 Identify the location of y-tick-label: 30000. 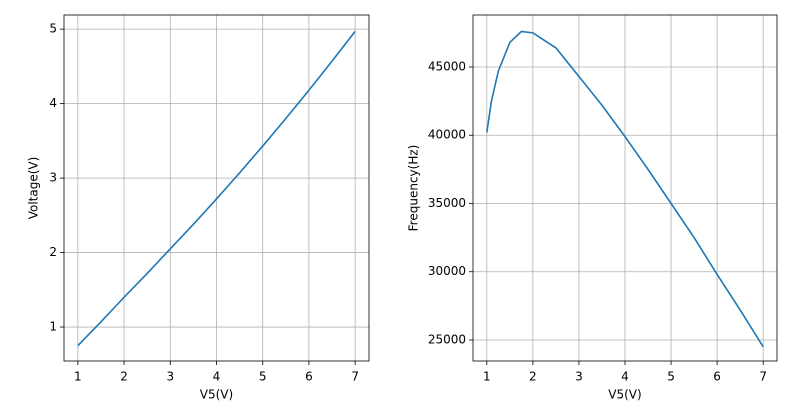
(447, 271).